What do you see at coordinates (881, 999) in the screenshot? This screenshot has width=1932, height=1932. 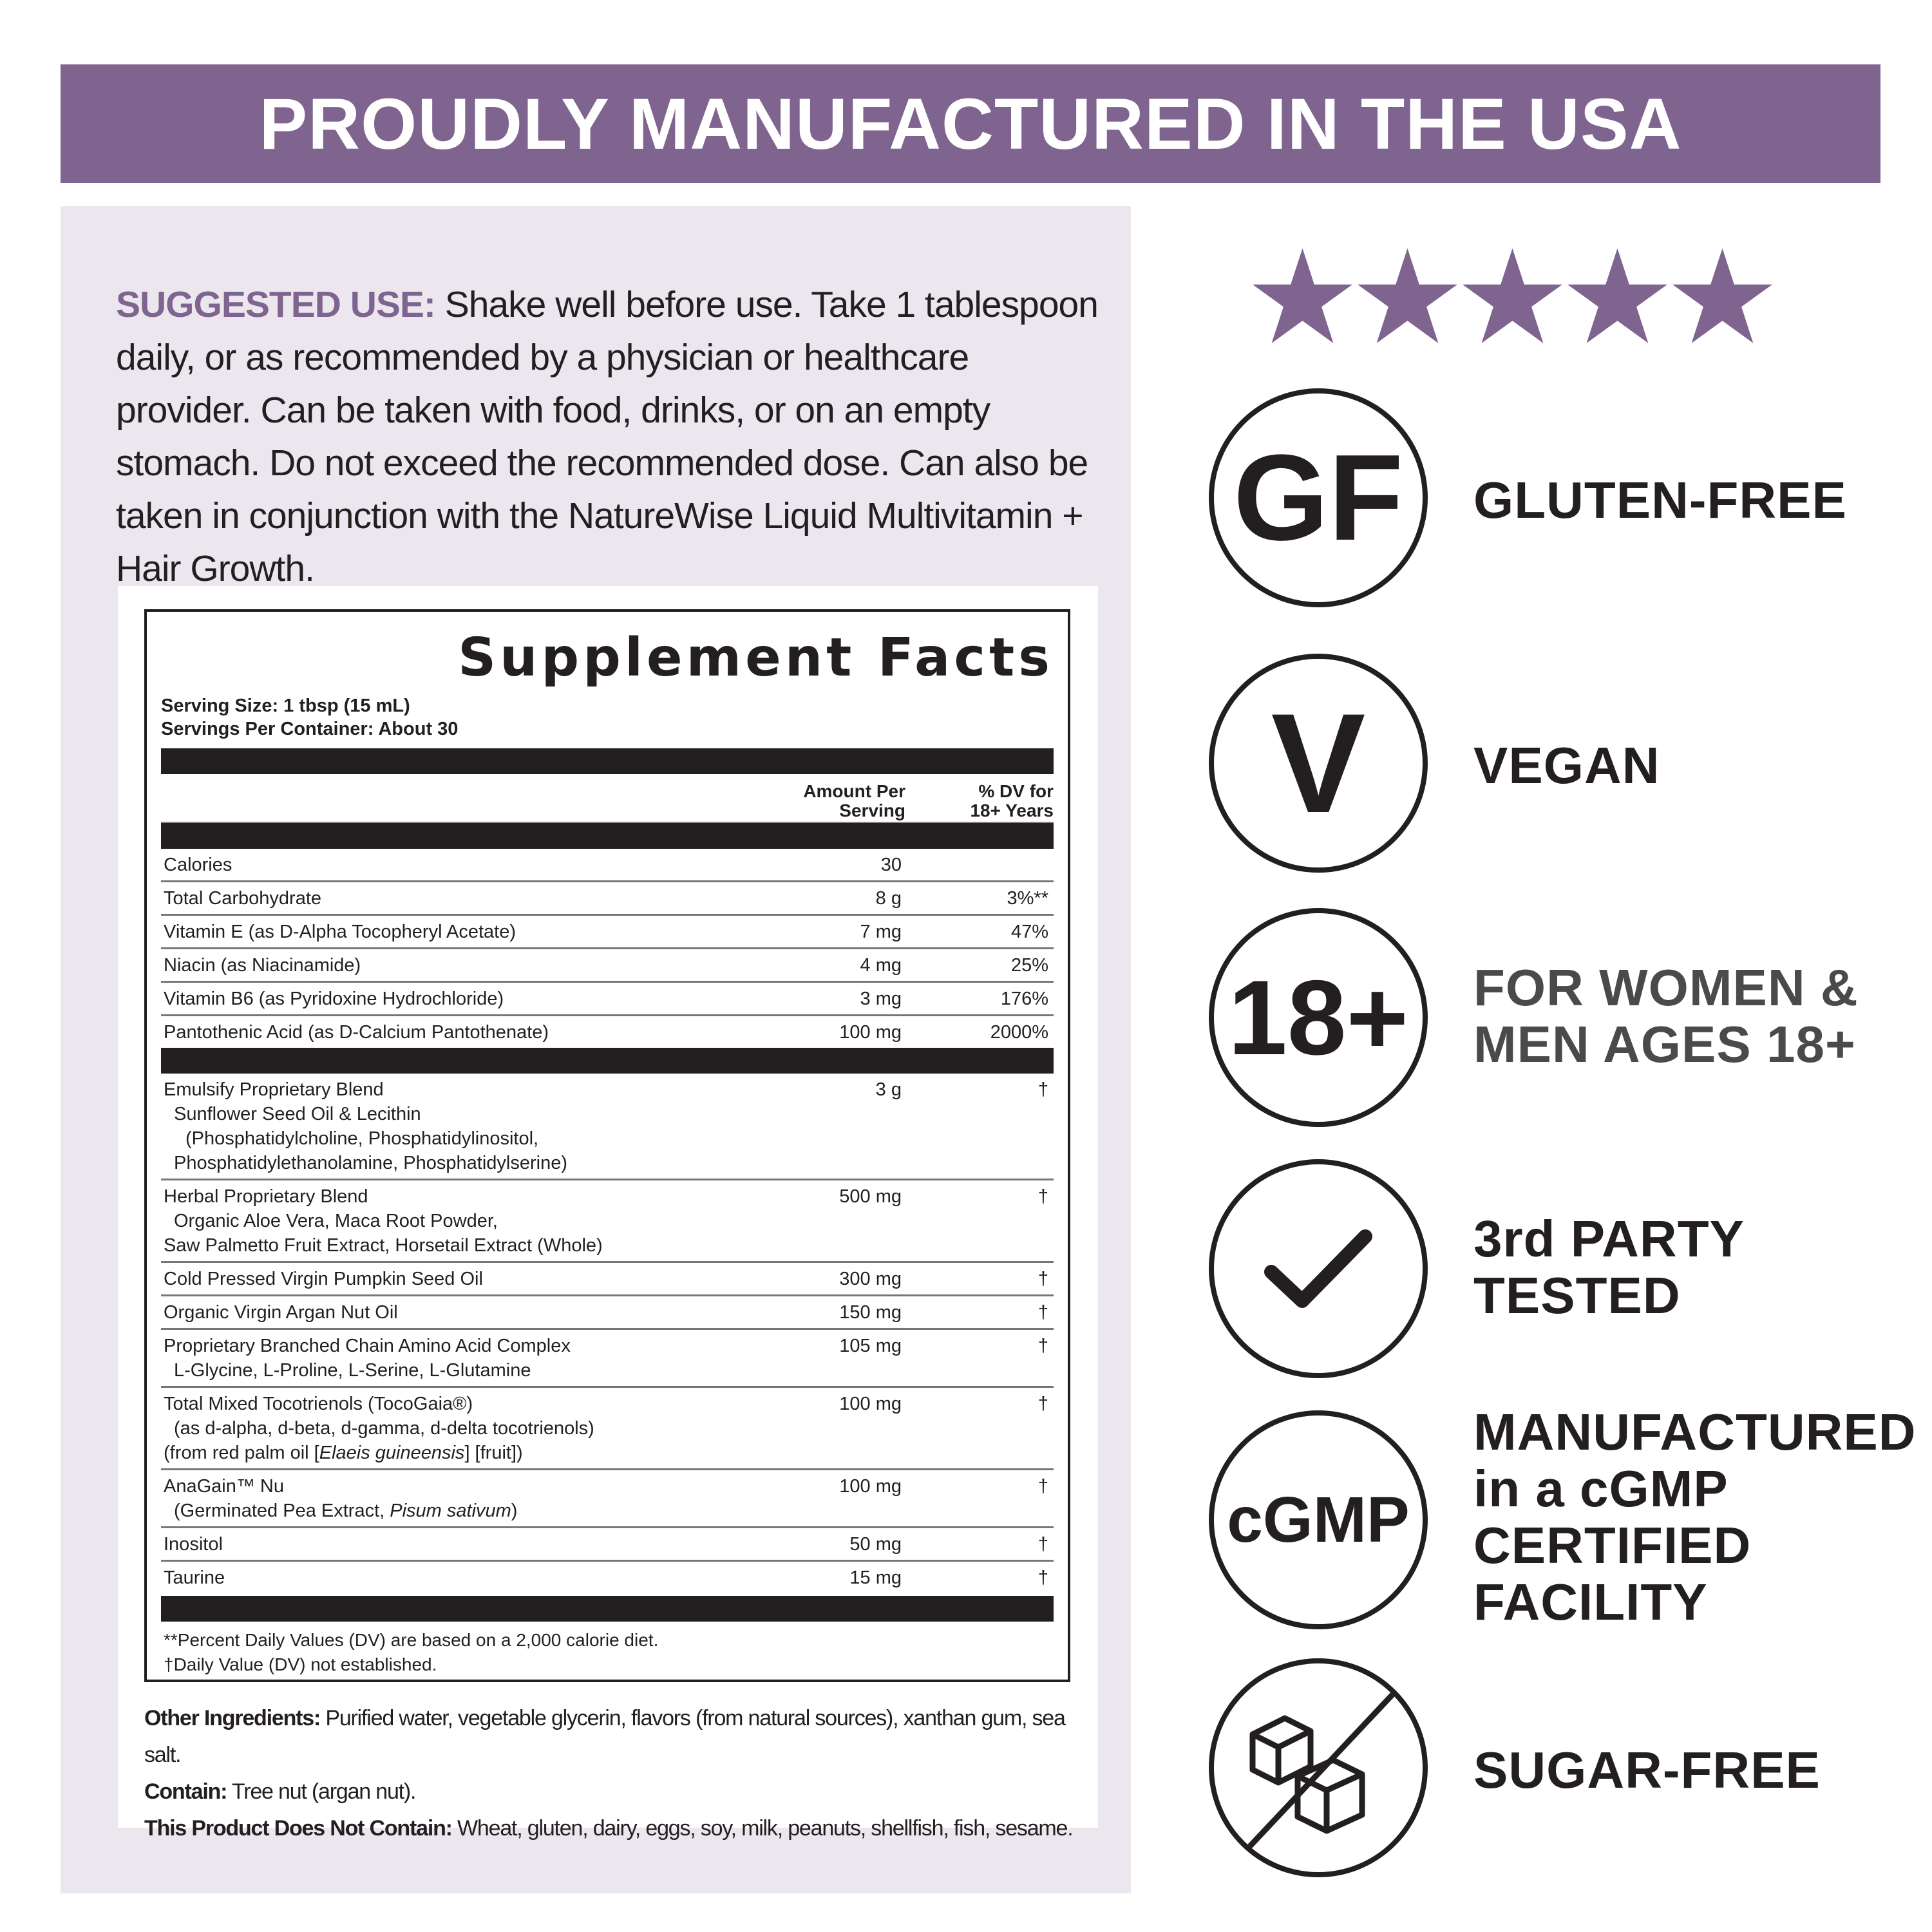 I see `nutrient-amount: 3 mg` at bounding box center [881, 999].